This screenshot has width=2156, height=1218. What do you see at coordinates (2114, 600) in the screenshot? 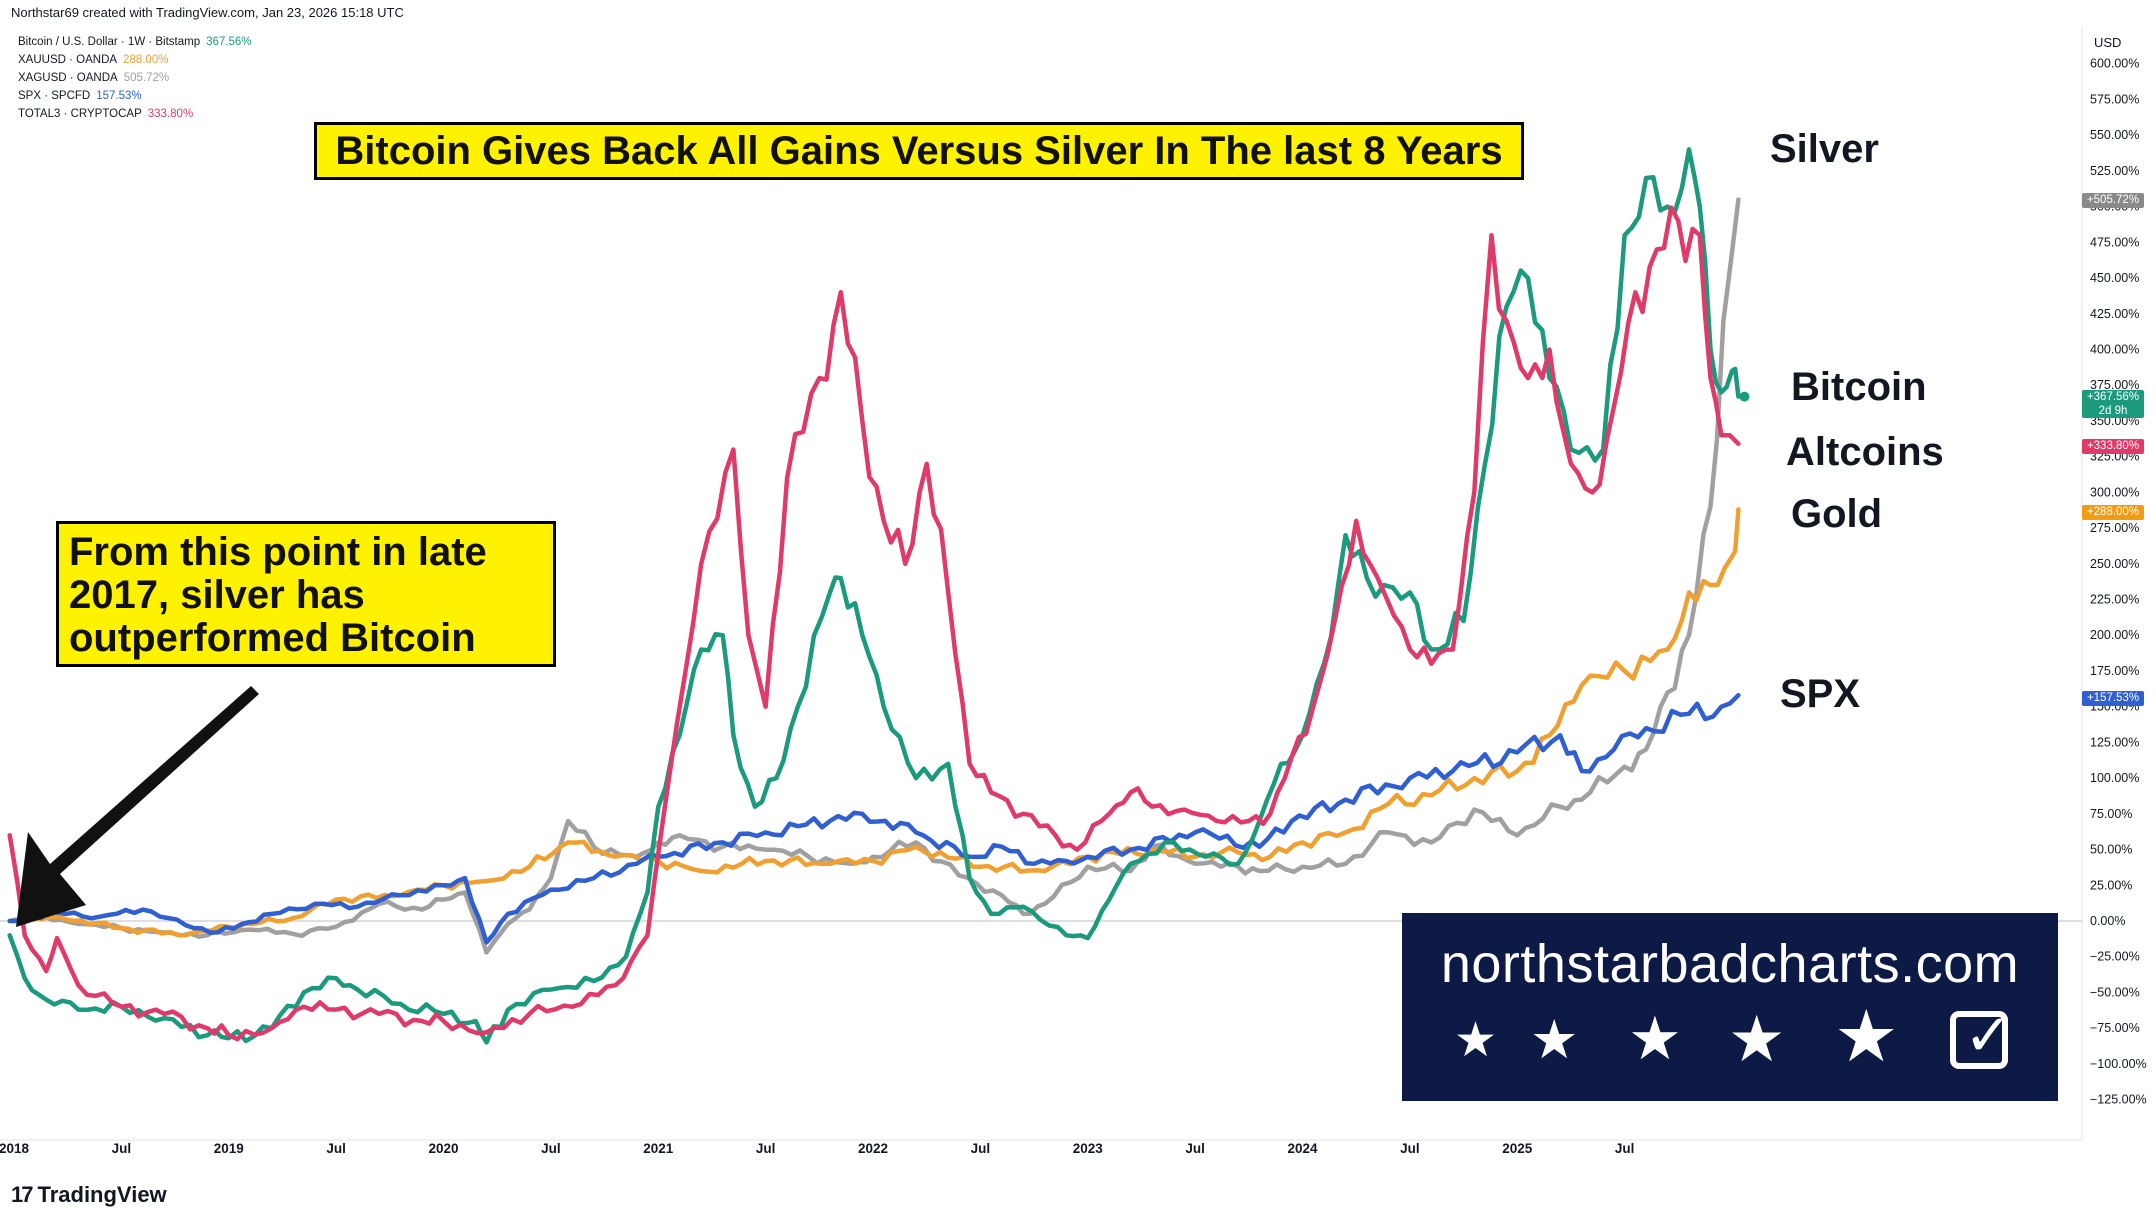
I see `y-tick-label: 225.00%` at bounding box center [2114, 600].